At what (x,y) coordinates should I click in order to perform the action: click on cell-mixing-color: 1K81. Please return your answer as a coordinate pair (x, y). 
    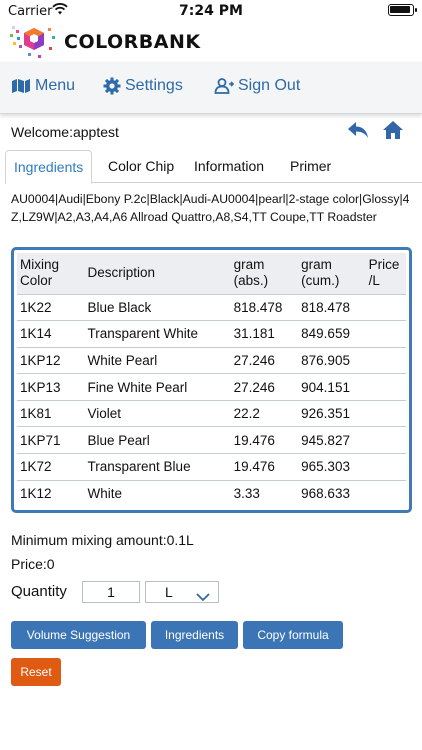
    Looking at the image, I should click on (51, 413).